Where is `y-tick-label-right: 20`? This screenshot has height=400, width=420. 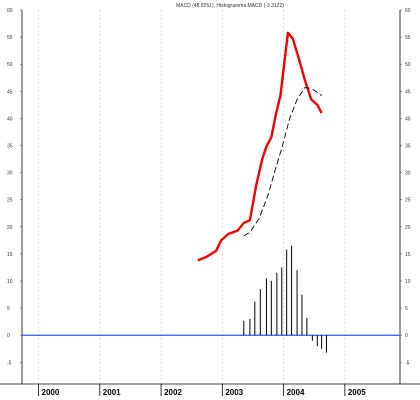
y-tick-label-right: 20 is located at coordinates (408, 228).